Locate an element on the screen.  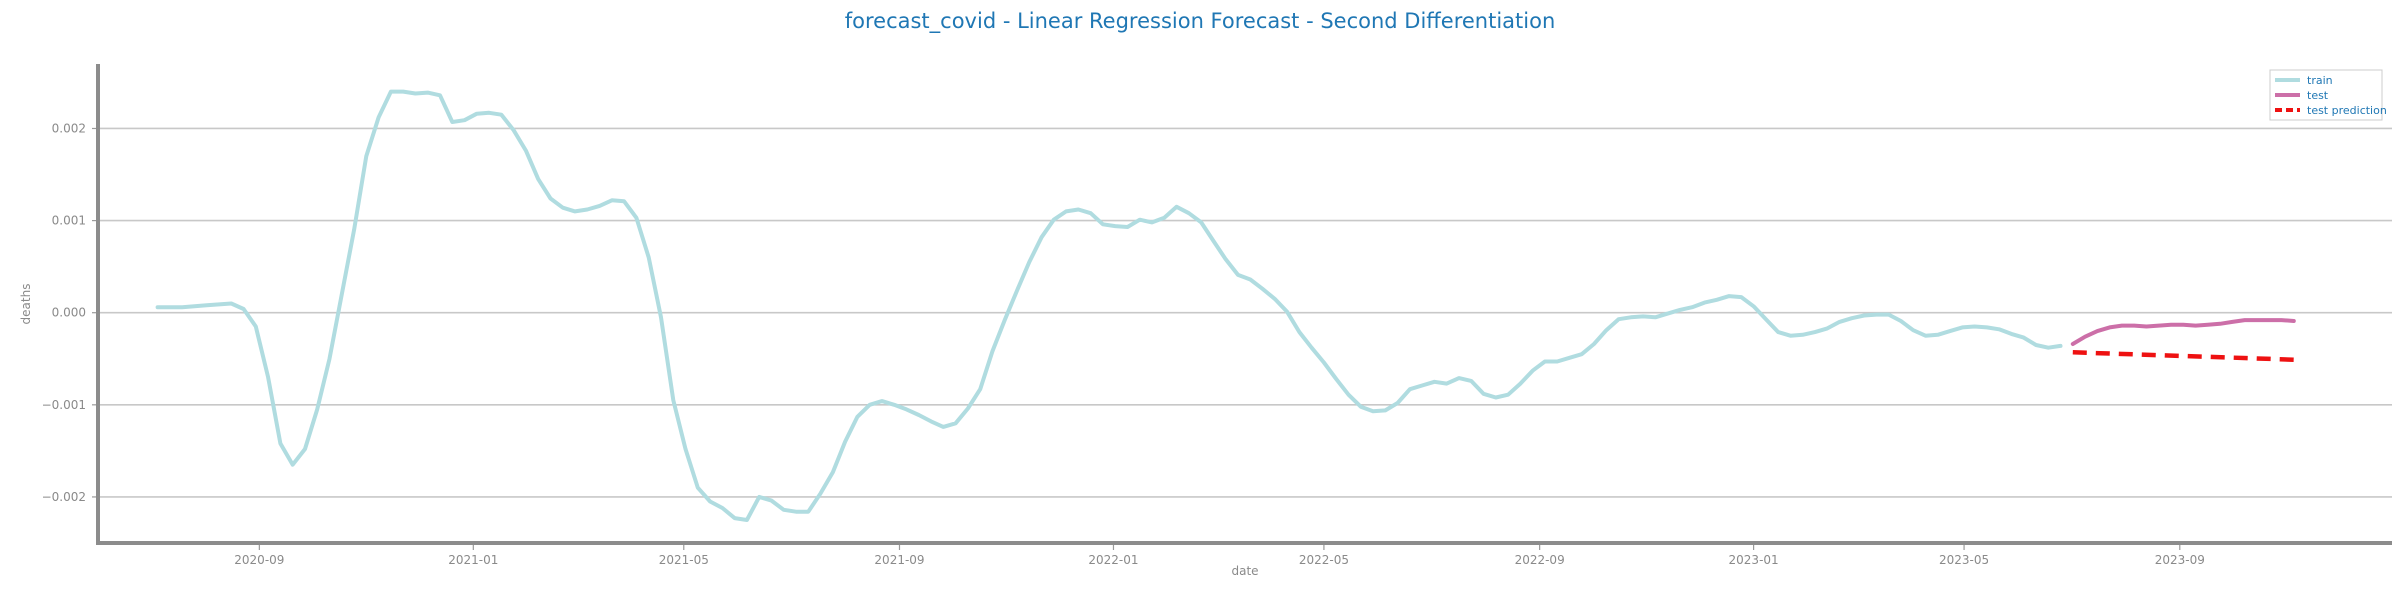
y-tick-label: 0.000 is located at coordinates (69, 313).